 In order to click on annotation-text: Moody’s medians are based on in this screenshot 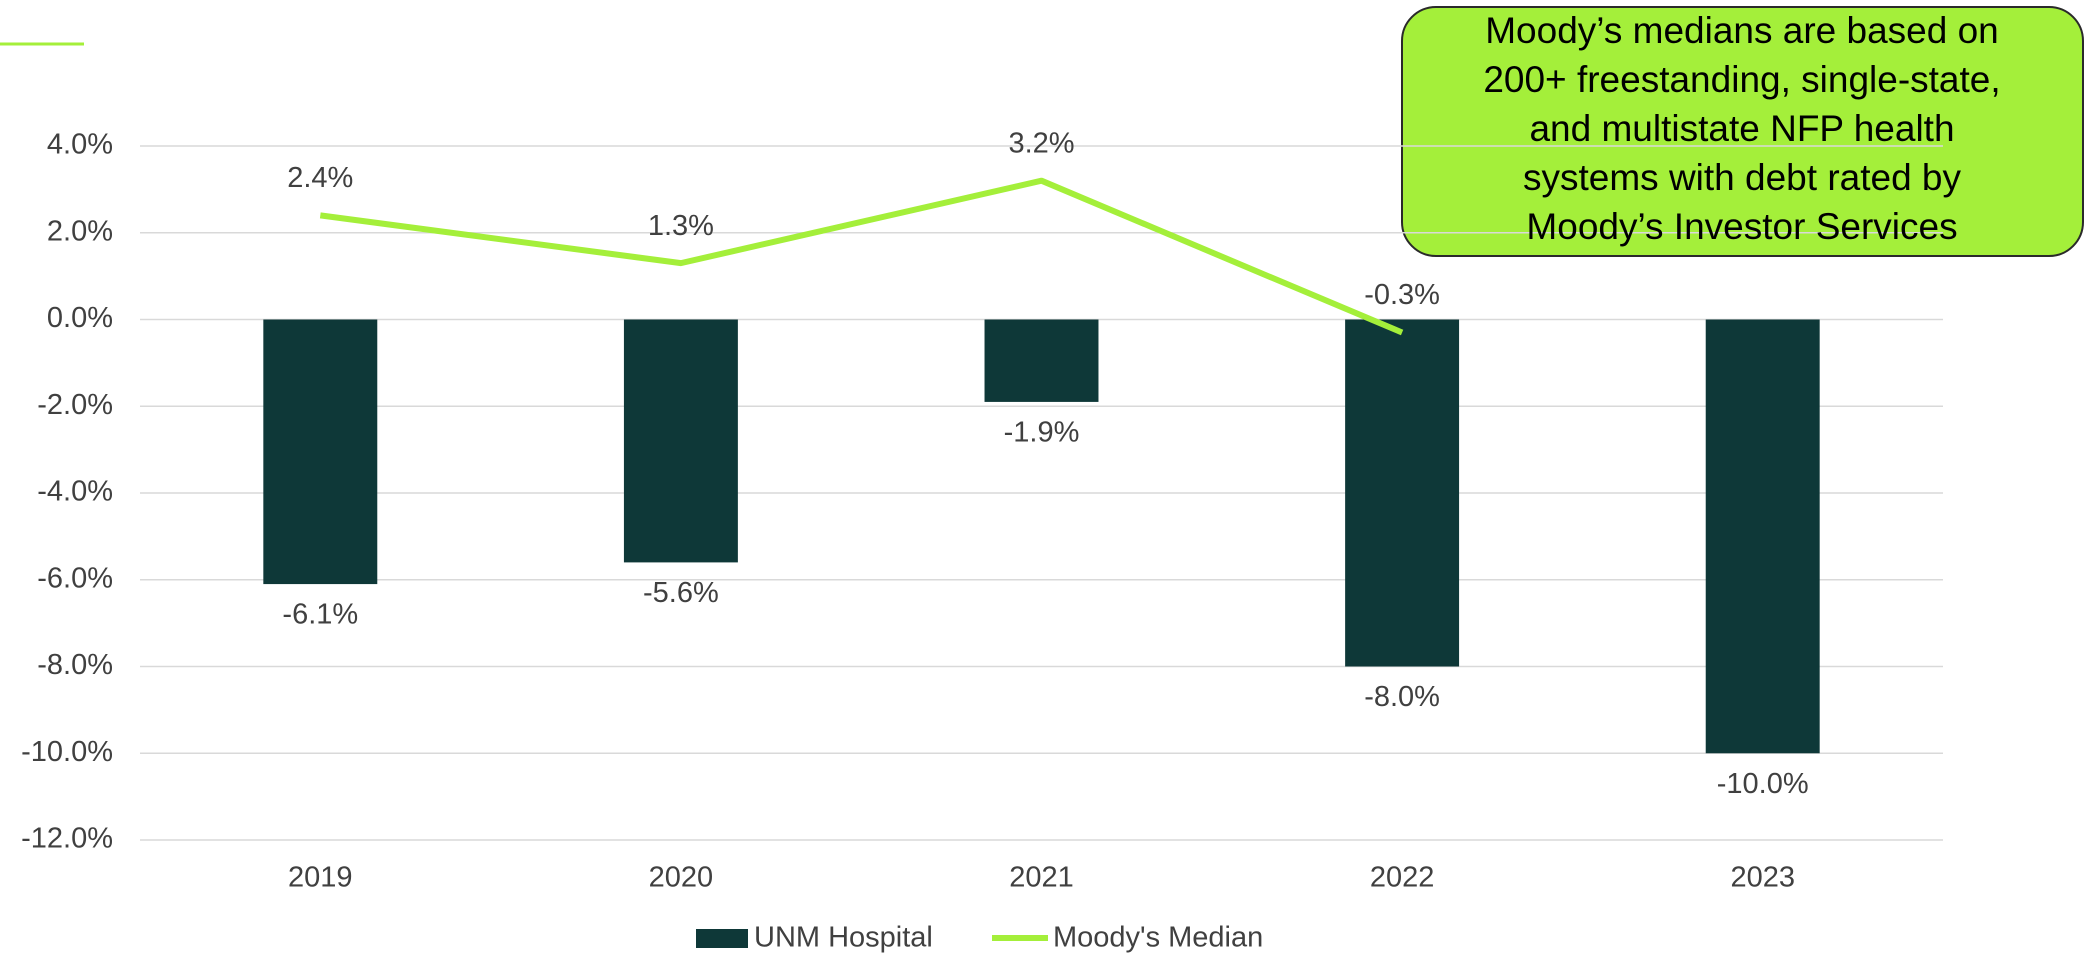, I will do `click(1742, 30)`.